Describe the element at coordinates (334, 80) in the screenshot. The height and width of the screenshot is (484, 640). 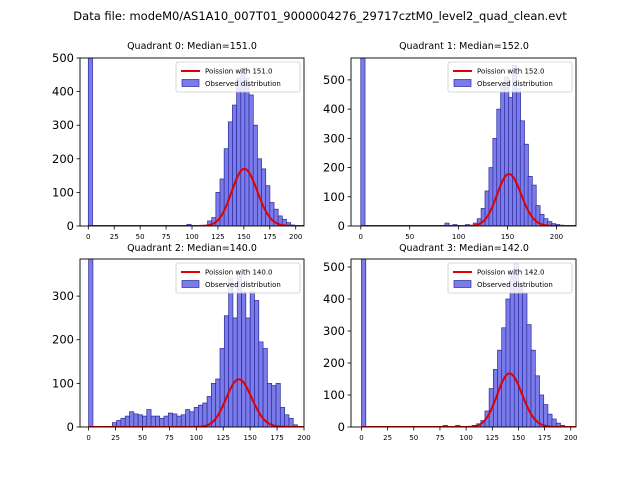
I see `y-tick-label: 500` at that location.